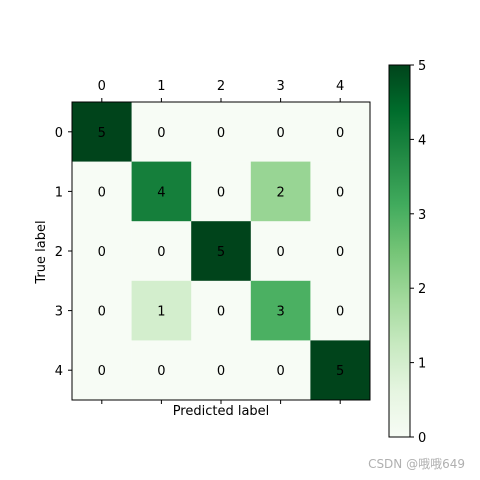 The image size is (480, 480). I want to click on y-tick-label: 2, so click(59, 252).